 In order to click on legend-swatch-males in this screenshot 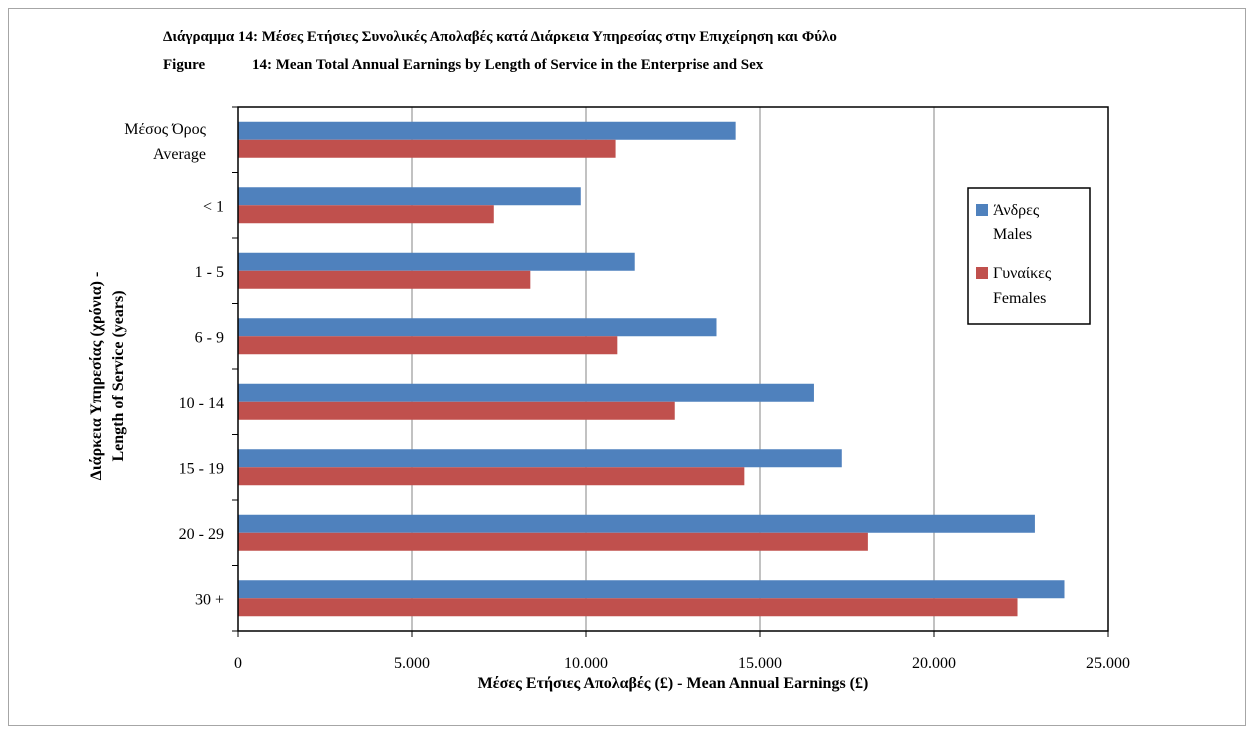, I will do `click(982, 210)`.